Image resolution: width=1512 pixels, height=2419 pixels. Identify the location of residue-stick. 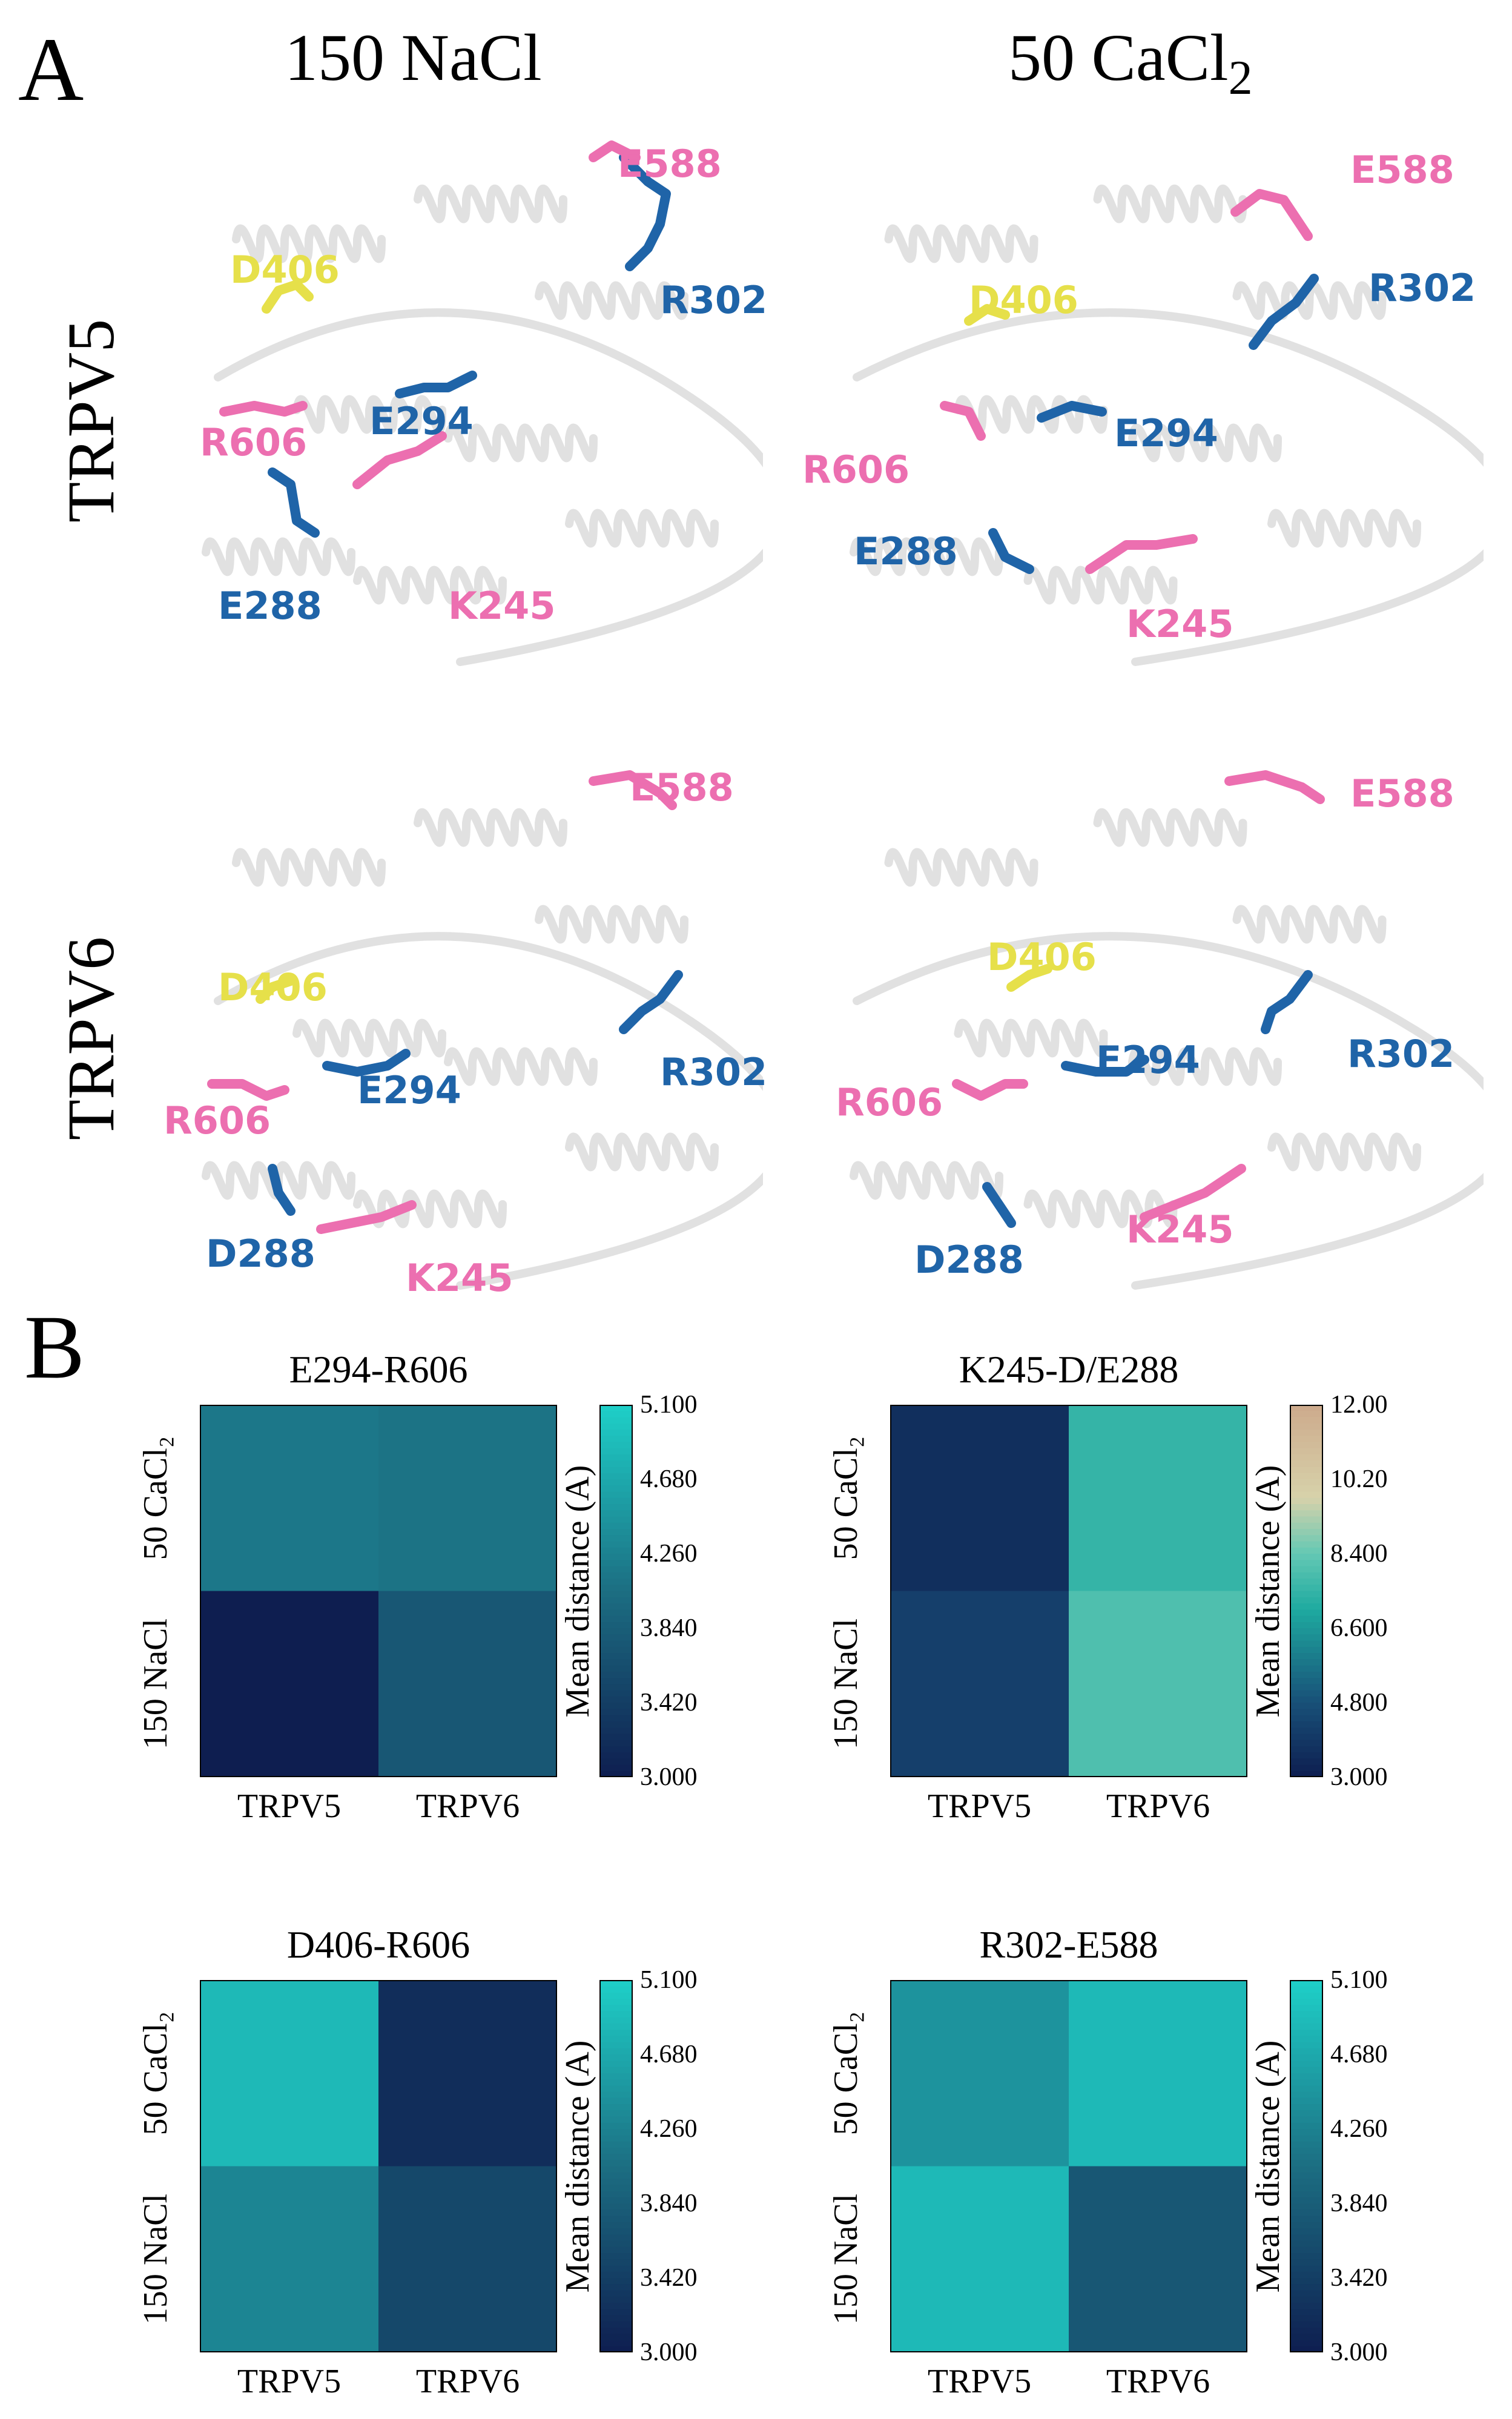
(1011, 551).